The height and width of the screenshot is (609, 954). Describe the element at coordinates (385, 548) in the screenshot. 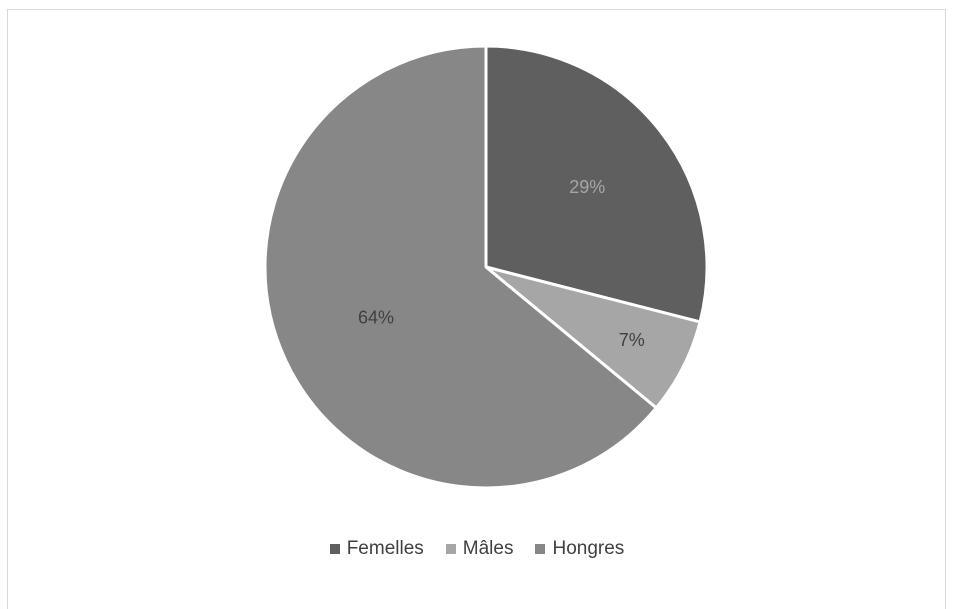

I see `legend-label-femelles: Femelles` at that location.